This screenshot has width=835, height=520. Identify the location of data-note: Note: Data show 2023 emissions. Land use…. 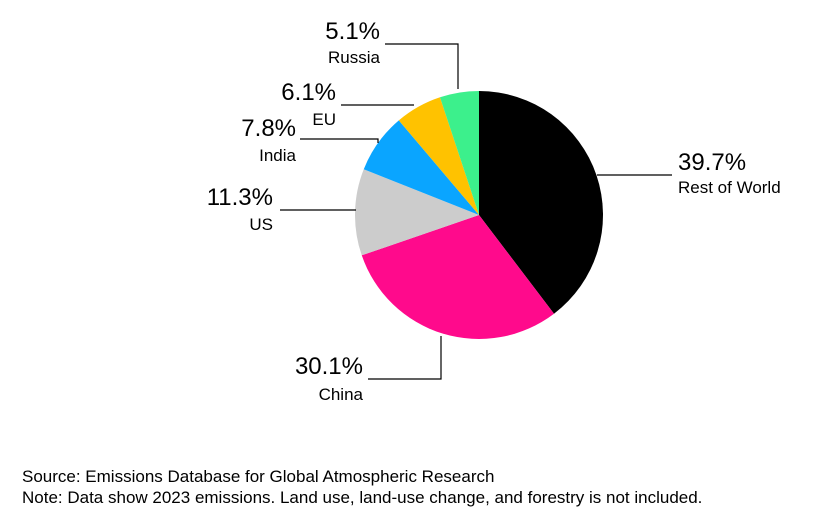
(362, 497).